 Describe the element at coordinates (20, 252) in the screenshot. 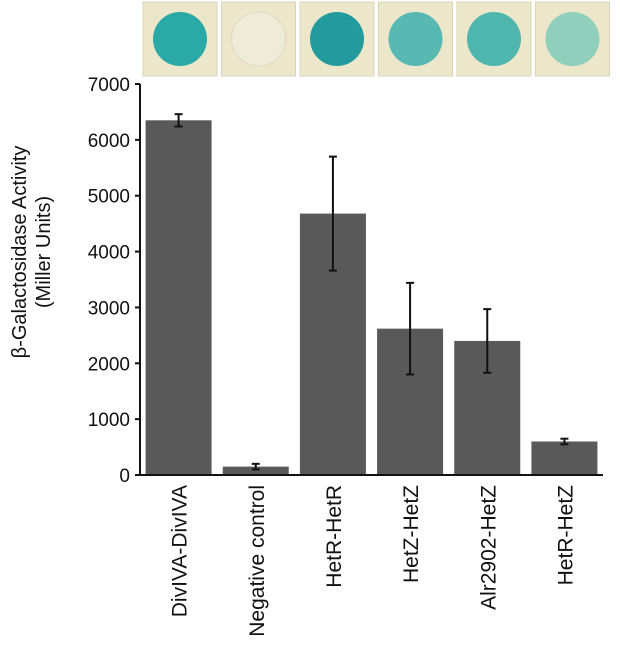

I see `y-axis-title-line1: β-Galactosidase Activity` at that location.